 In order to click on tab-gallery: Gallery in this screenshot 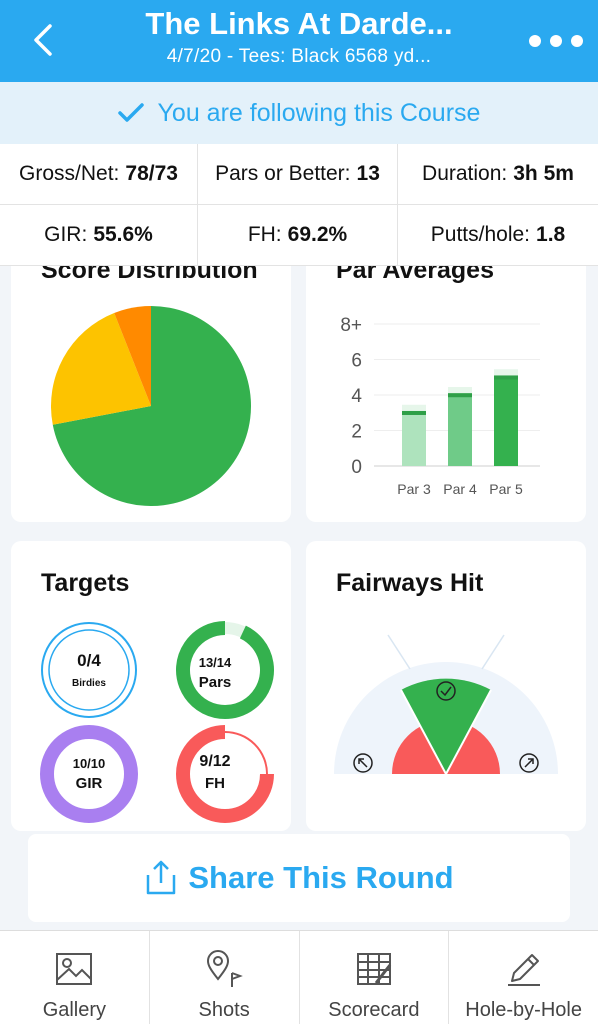, I will do `click(75, 977)`.